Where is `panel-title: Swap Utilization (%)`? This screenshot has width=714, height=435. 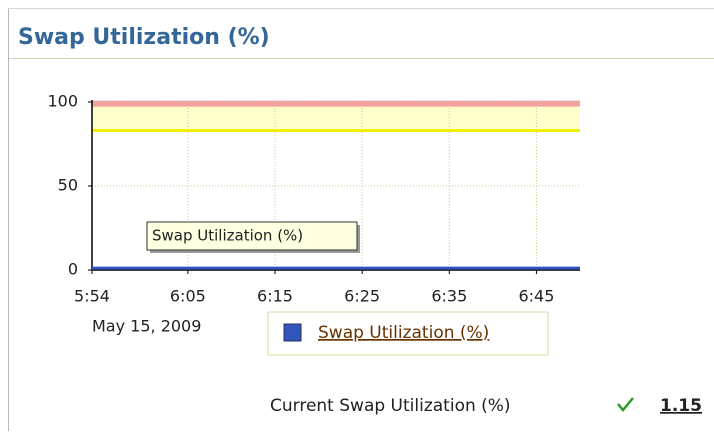 panel-title: Swap Utilization (%) is located at coordinates (144, 37).